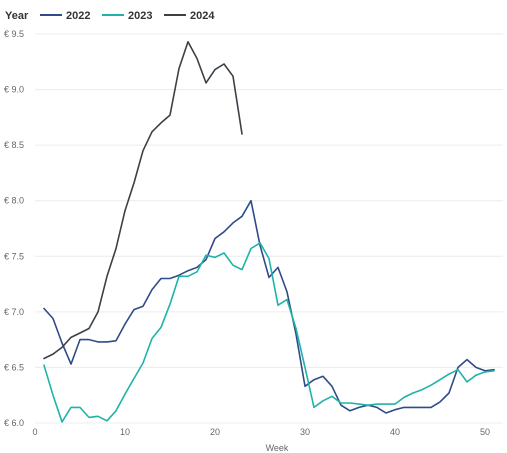  I want to click on x-tick-label: 0, so click(34, 432).